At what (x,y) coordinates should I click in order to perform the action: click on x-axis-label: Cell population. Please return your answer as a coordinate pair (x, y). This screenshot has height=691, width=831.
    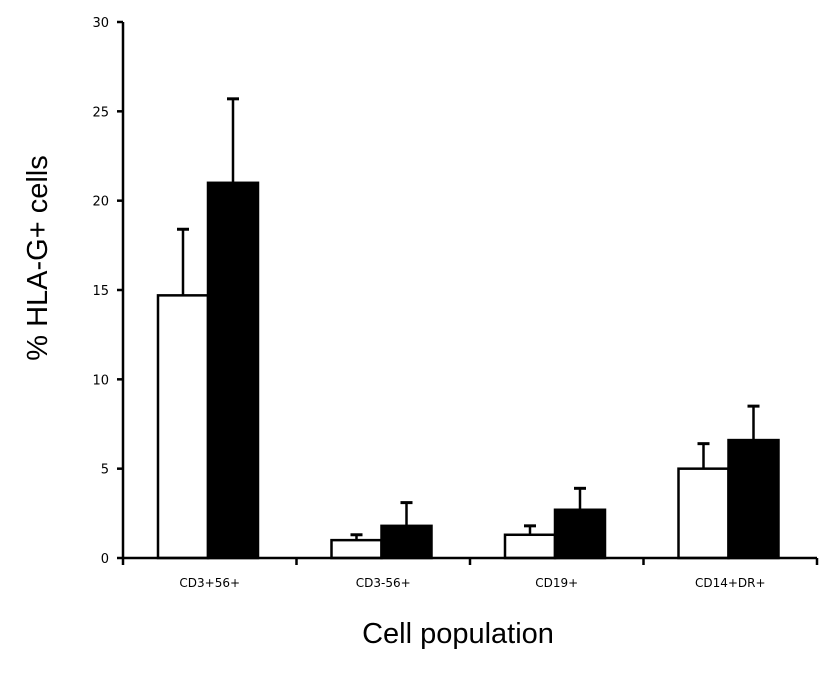
    Looking at the image, I should click on (458, 634).